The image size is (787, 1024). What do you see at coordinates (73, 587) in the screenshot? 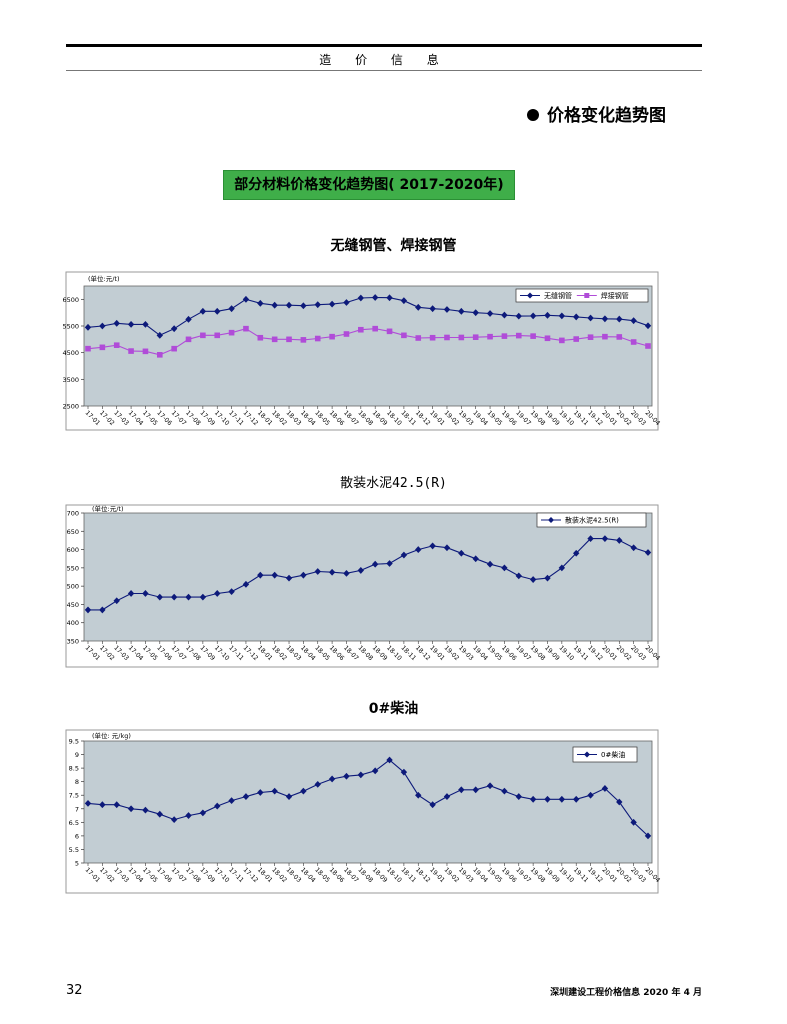
I see `y-tick-label: 500` at bounding box center [73, 587].